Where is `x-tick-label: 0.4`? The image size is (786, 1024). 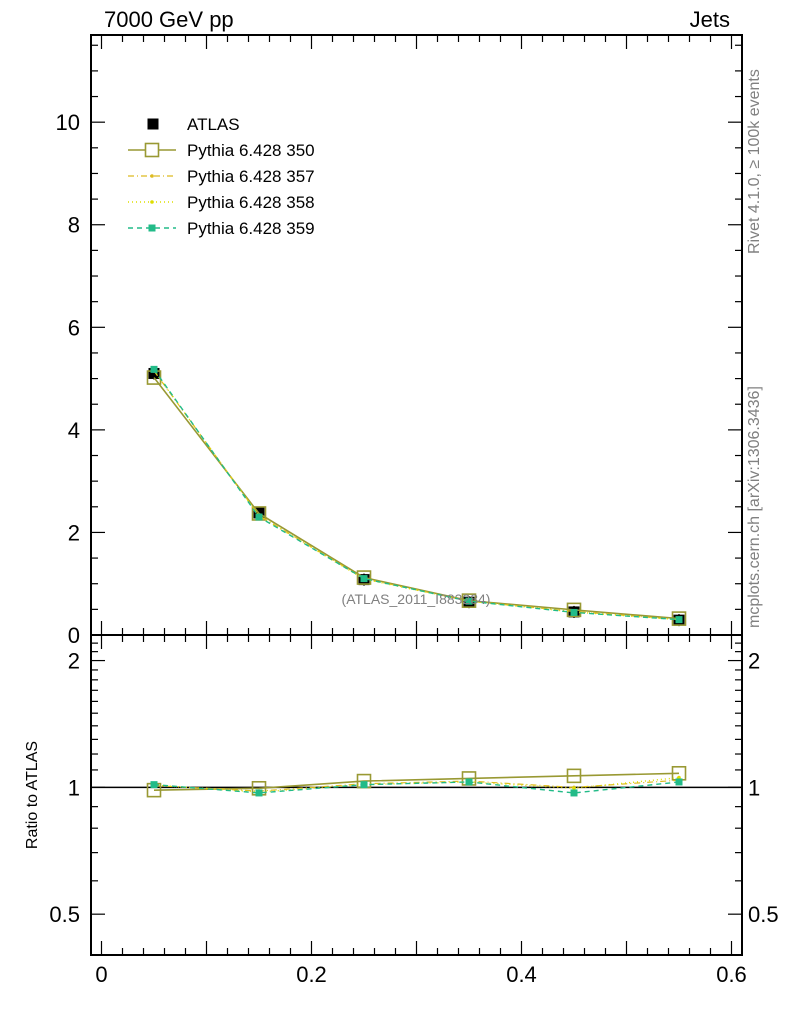 x-tick-label: 0.4 is located at coordinates (521, 974).